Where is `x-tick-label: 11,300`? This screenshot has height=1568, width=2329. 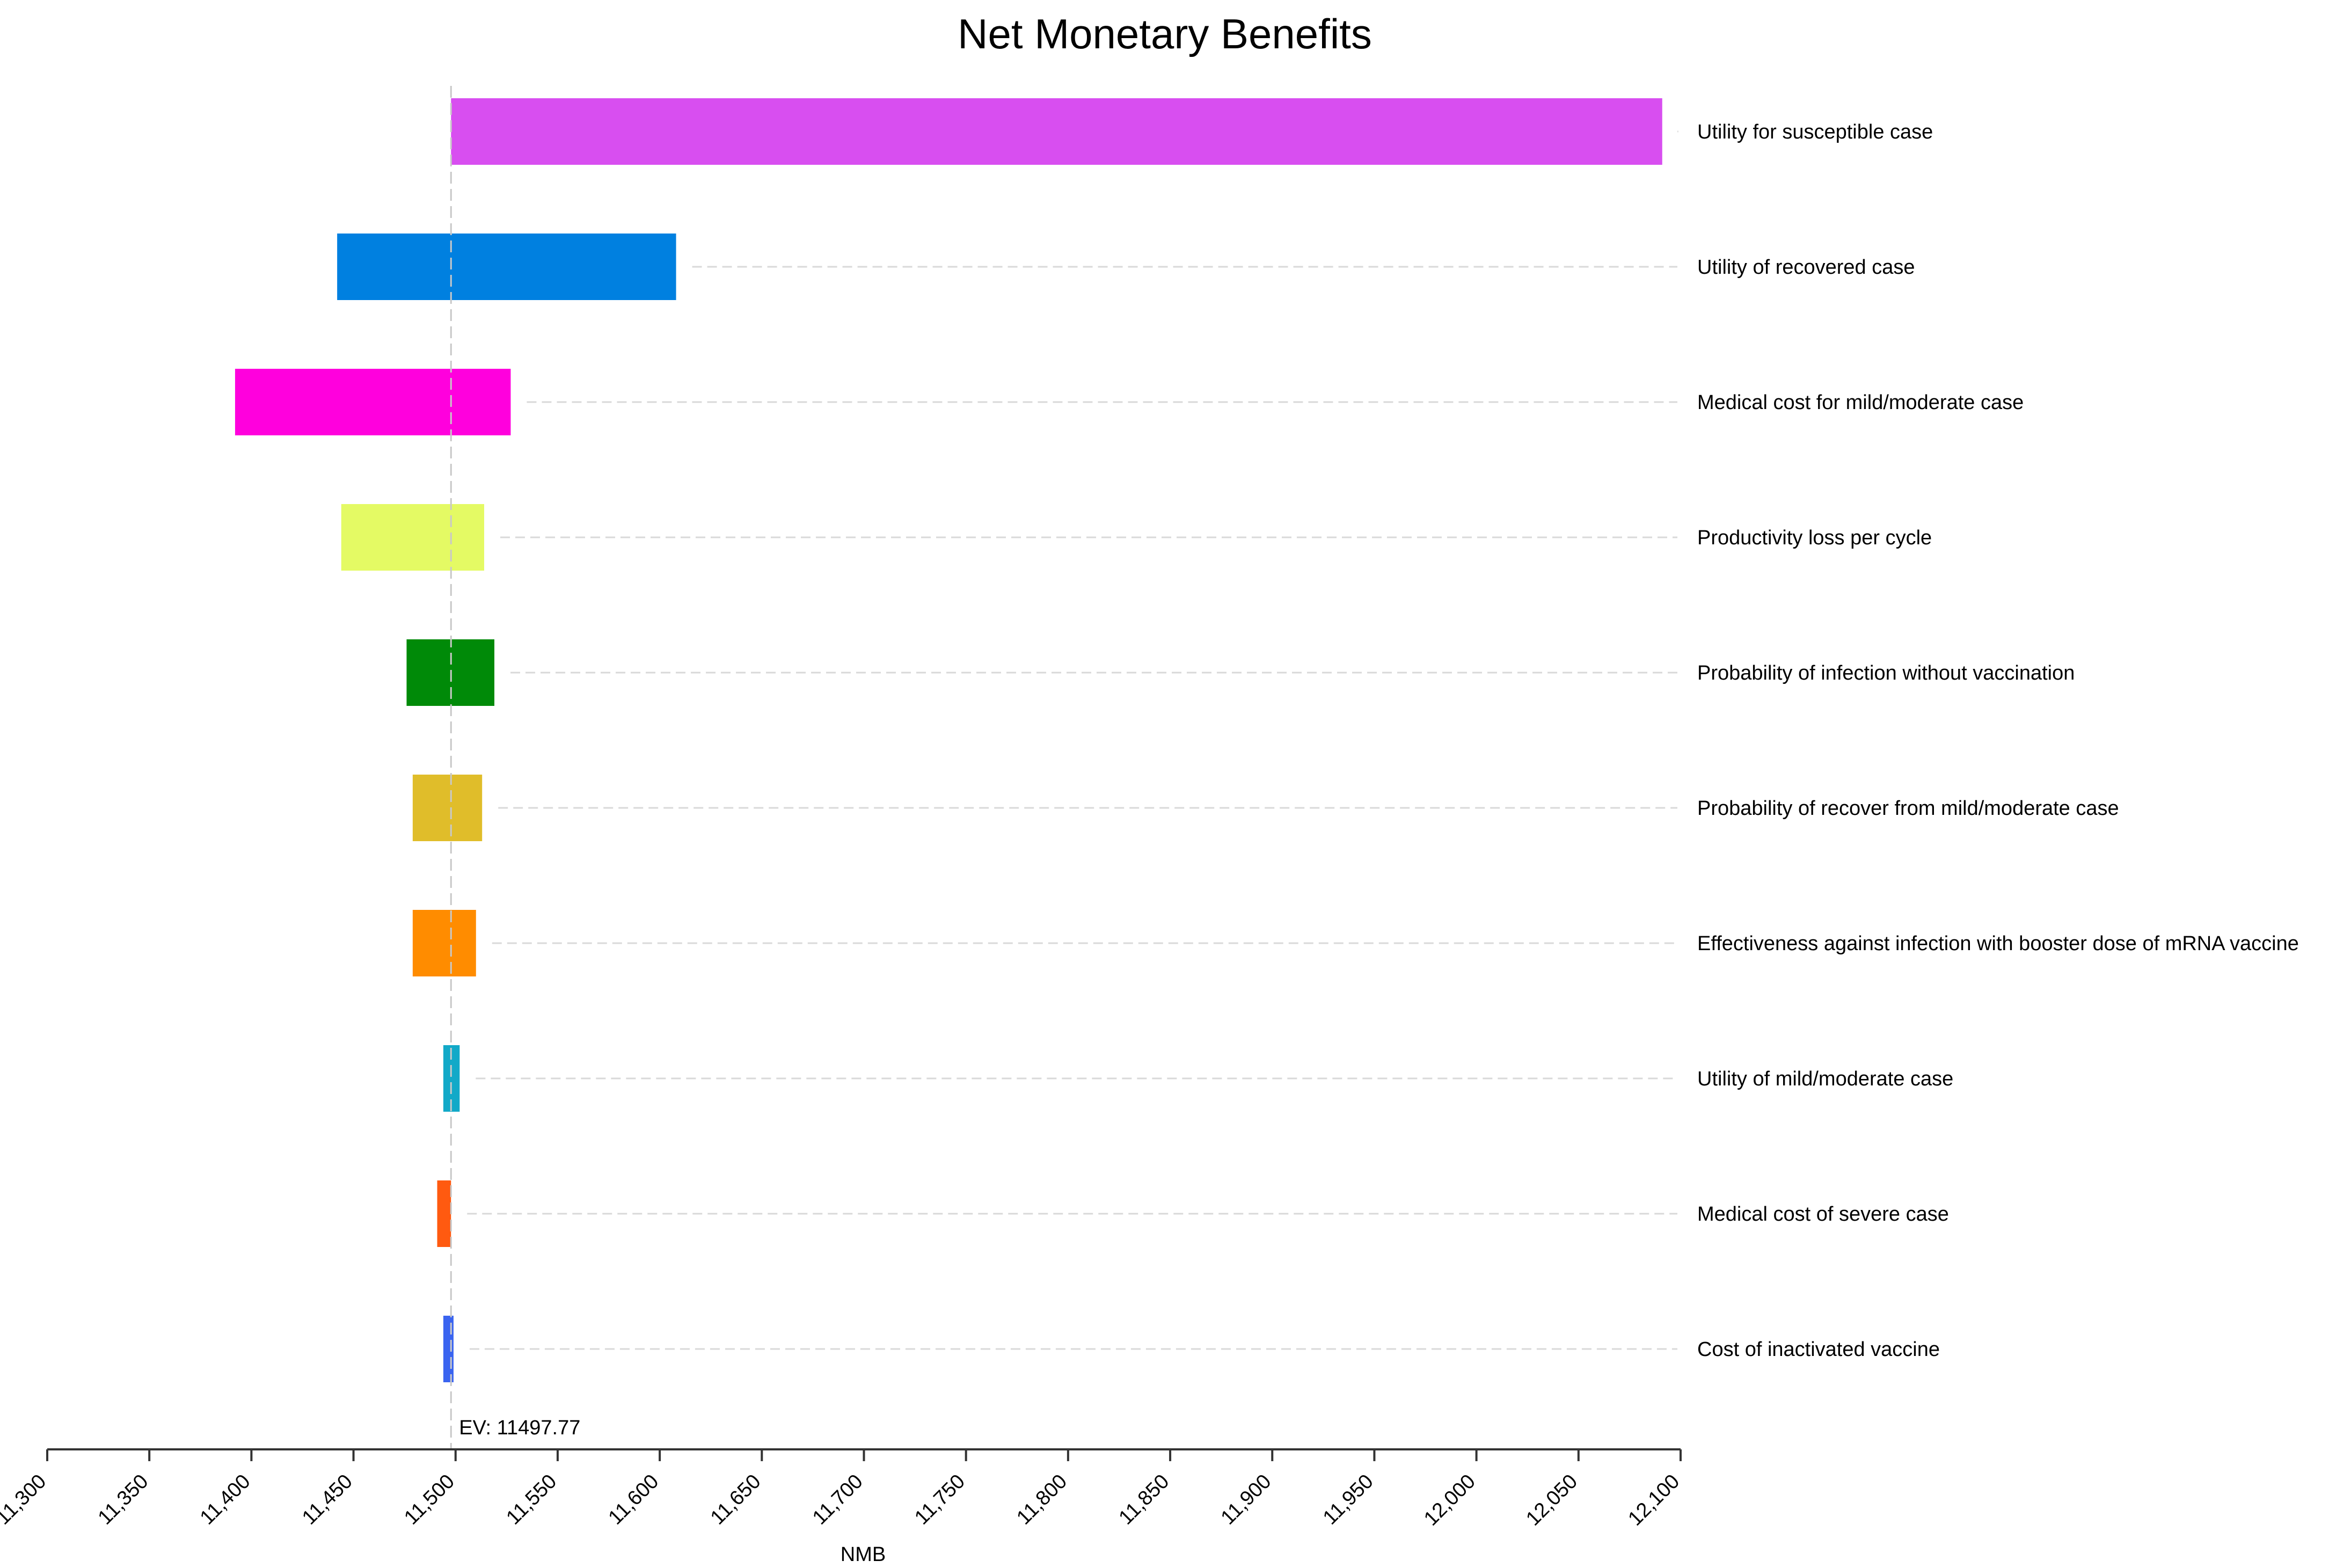
x-tick-label: 11,300 is located at coordinates (25, 1500).